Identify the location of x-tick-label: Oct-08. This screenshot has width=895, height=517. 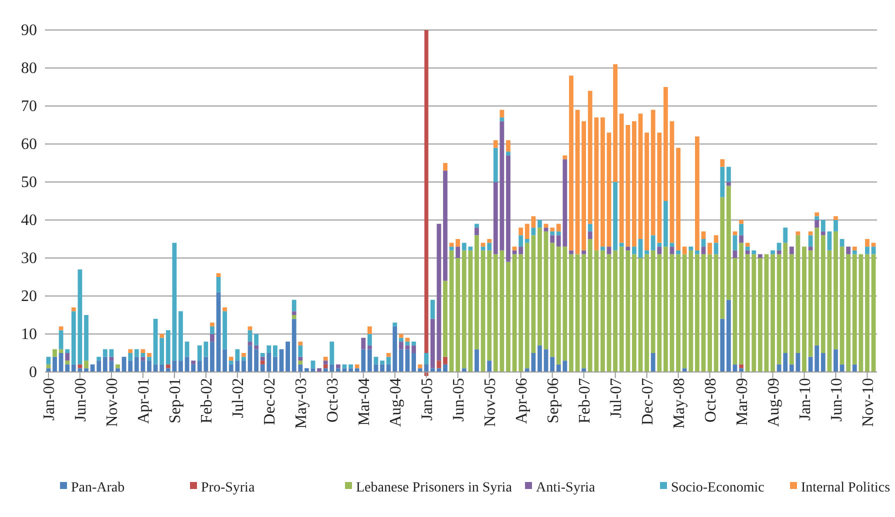
(711, 400).